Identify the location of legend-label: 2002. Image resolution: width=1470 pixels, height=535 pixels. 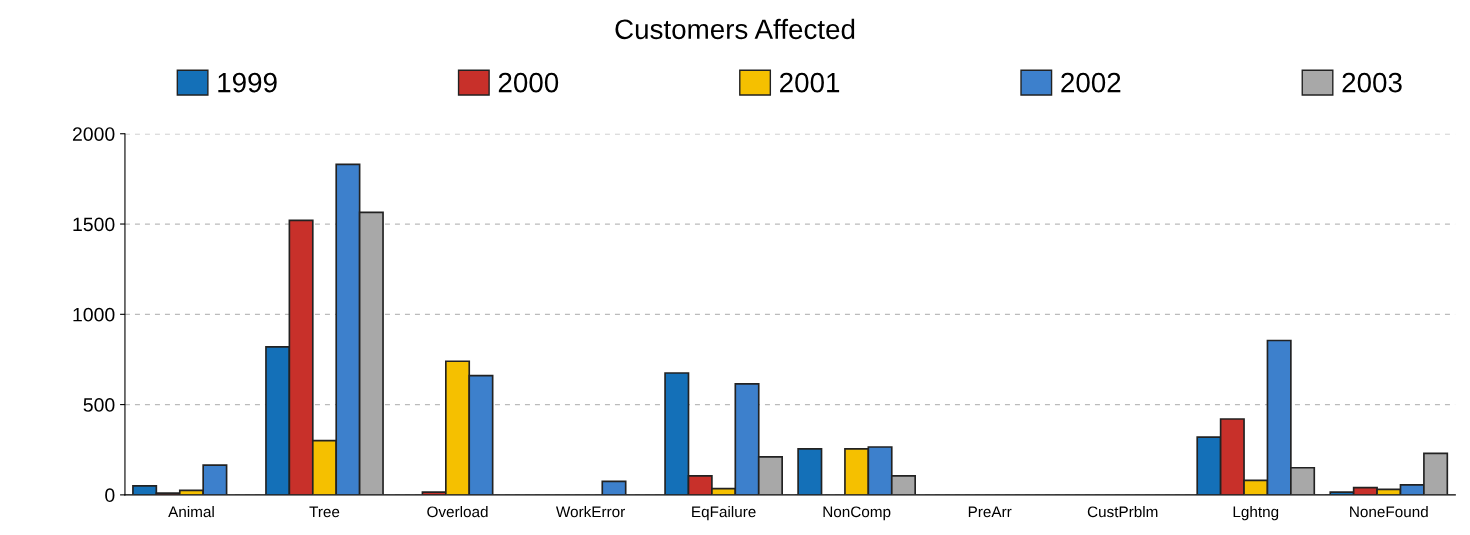
(1091, 82).